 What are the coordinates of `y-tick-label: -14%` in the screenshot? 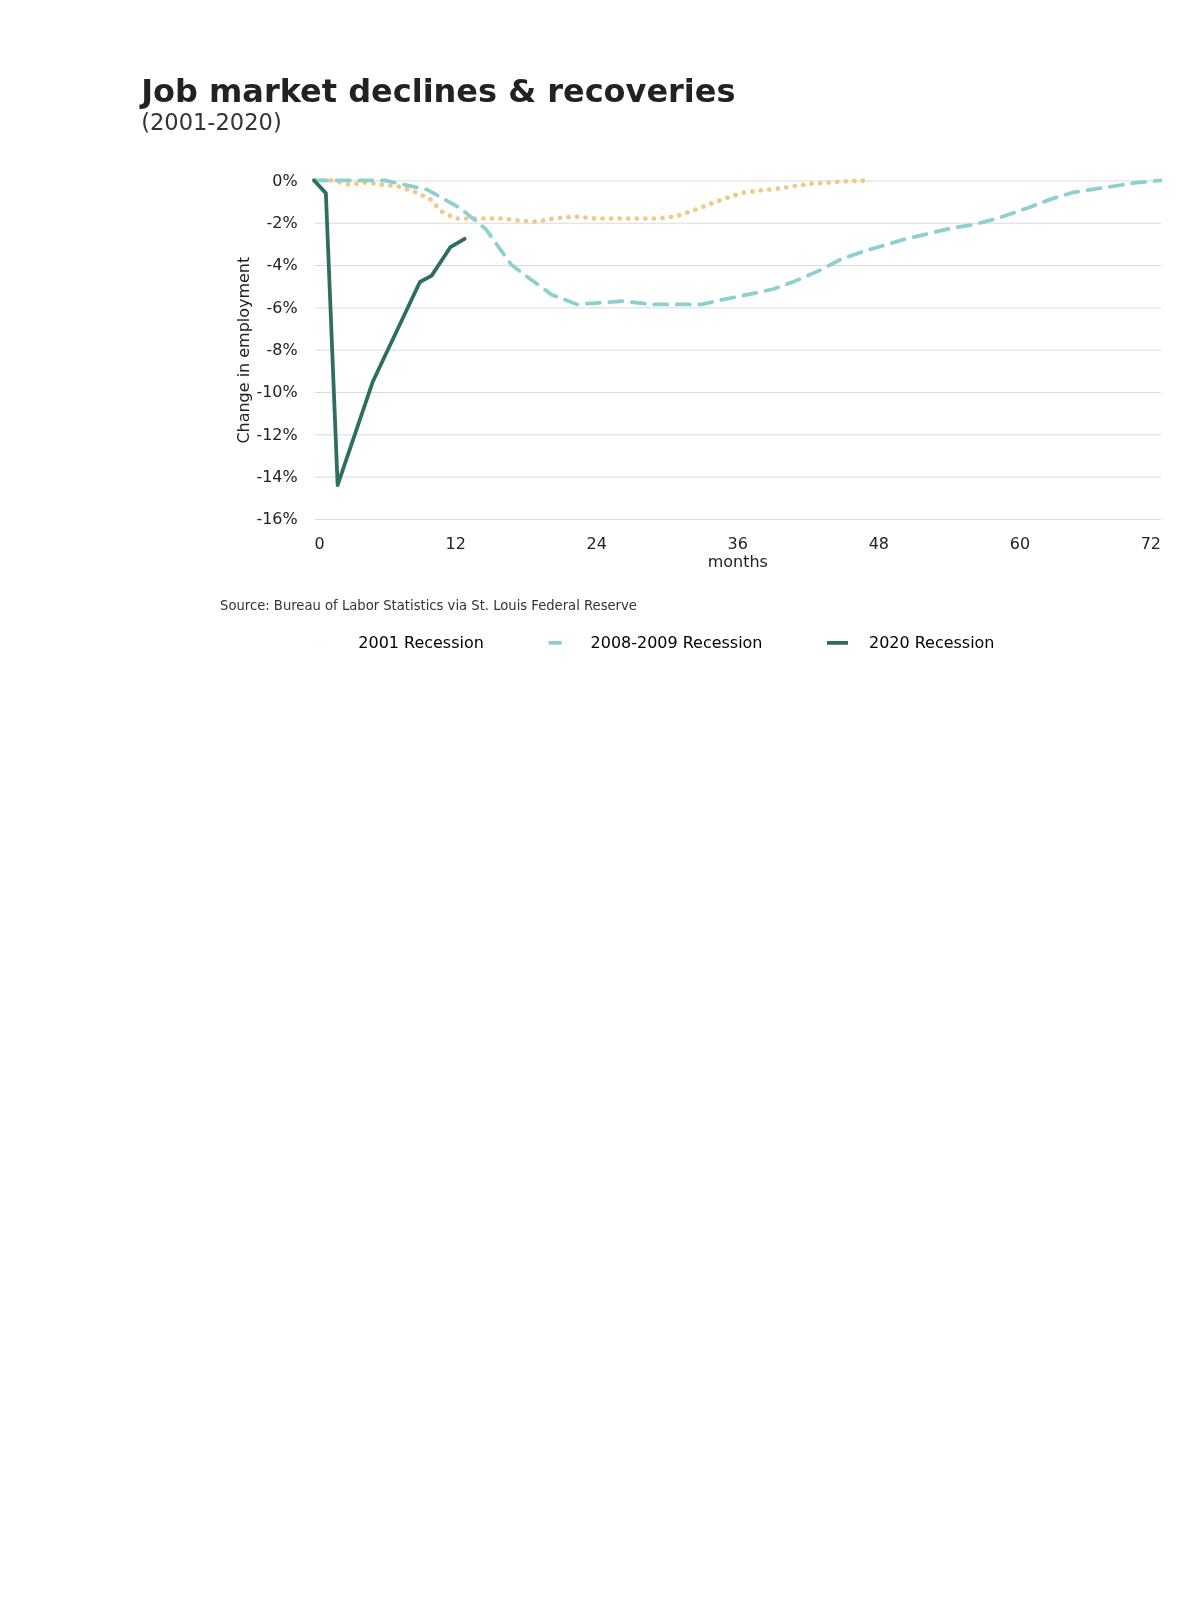 It's located at (277, 476).